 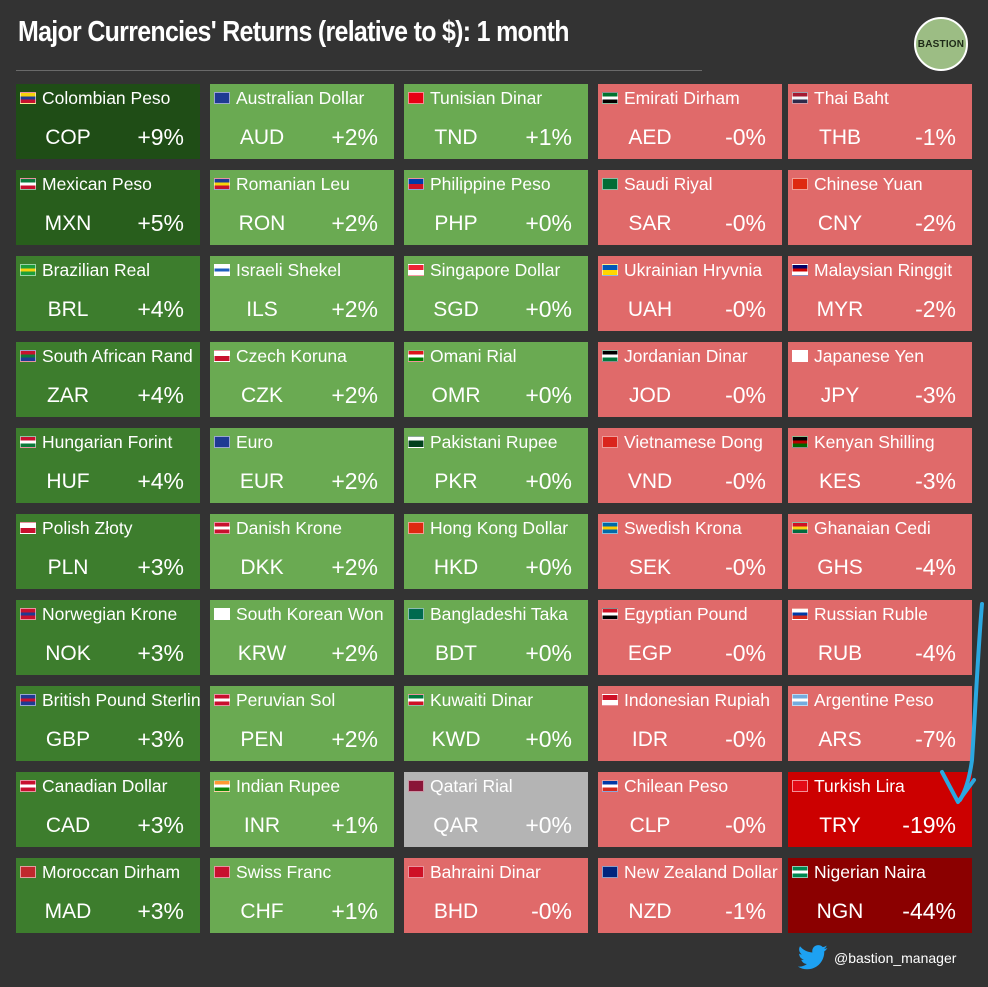 What do you see at coordinates (222, 356) in the screenshot?
I see `flag-icon-czk` at bounding box center [222, 356].